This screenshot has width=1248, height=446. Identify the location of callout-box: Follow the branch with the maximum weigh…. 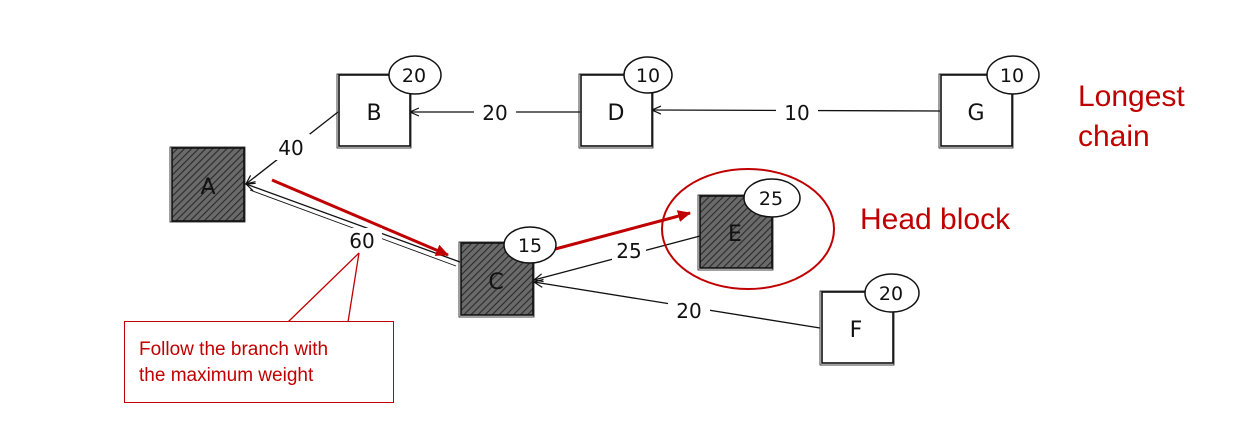
(259, 362).